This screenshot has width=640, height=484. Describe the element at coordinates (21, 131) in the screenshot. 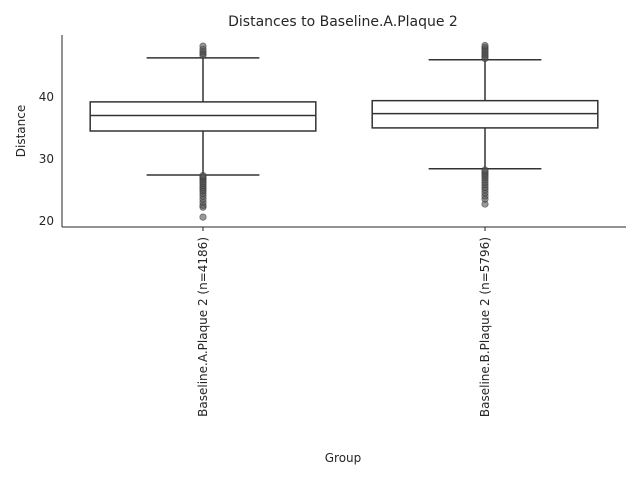

I see `y-axis-label: Distance` at that location.